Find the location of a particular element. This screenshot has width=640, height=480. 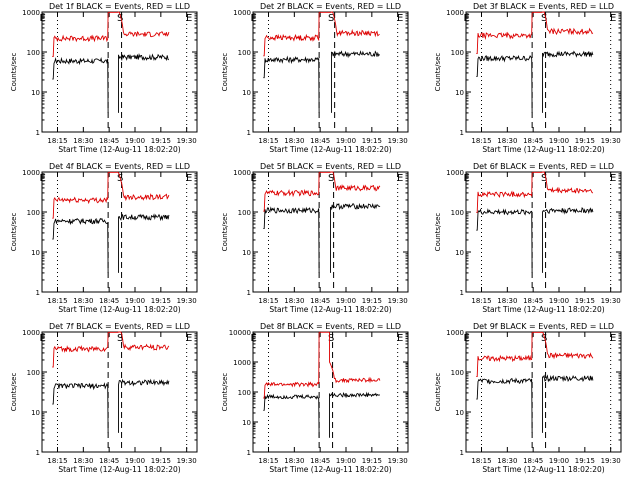

plot-title: Det 1f BLACK = Events, RED = LLD is located at coordinates (119, 6).